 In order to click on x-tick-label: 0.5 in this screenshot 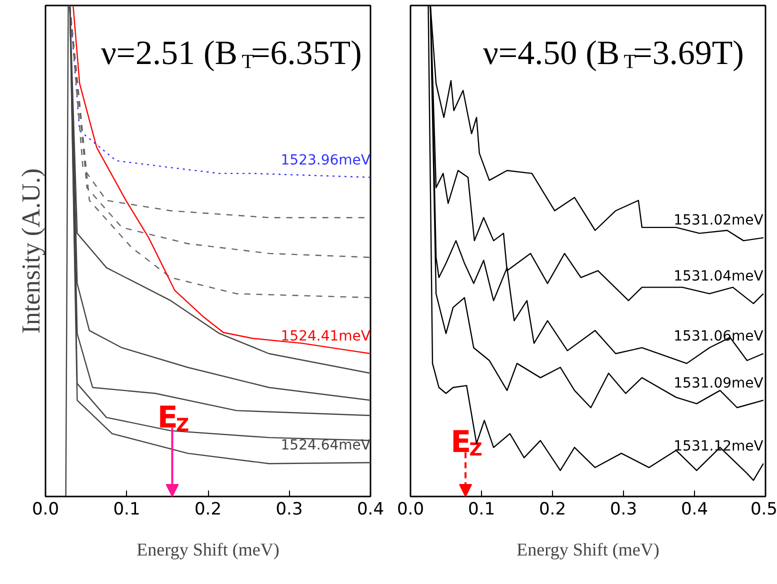, I will do `click(763, 510)`.